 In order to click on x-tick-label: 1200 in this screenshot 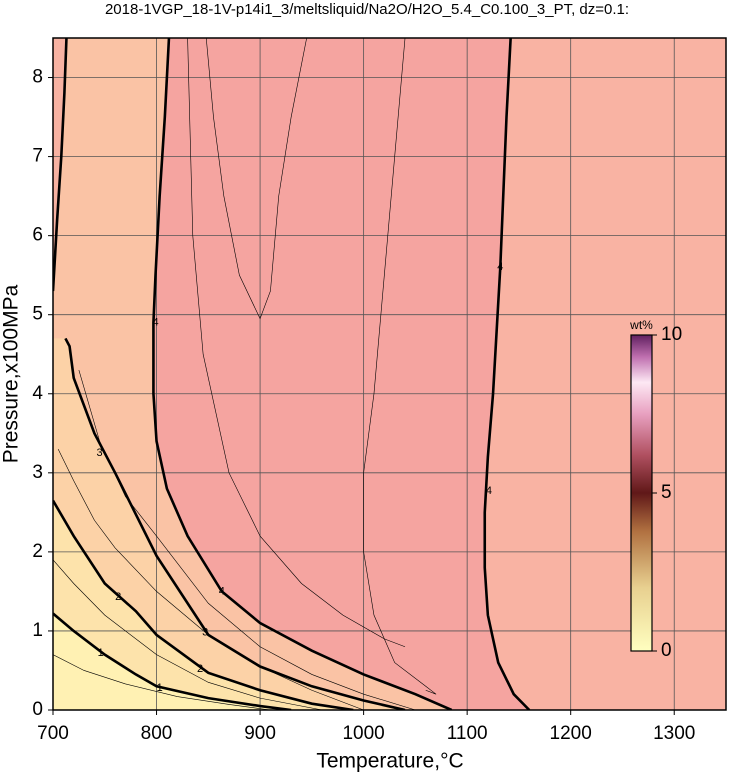, I will do `click(571, 733)`.